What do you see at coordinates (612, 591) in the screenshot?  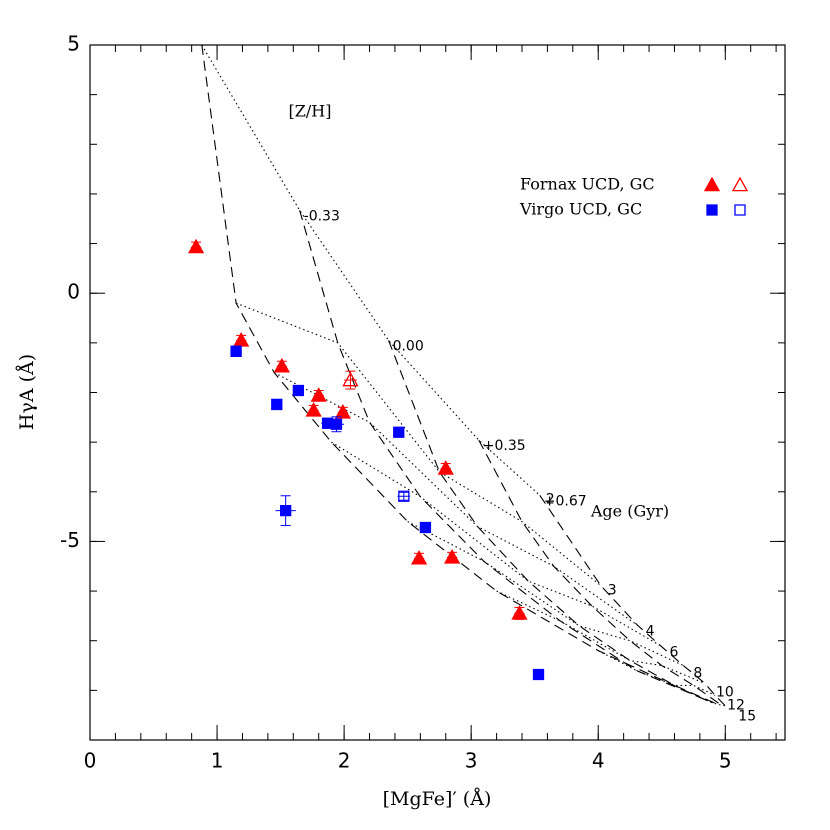 I see `age-label: 3` at bounding box center [612, 591].